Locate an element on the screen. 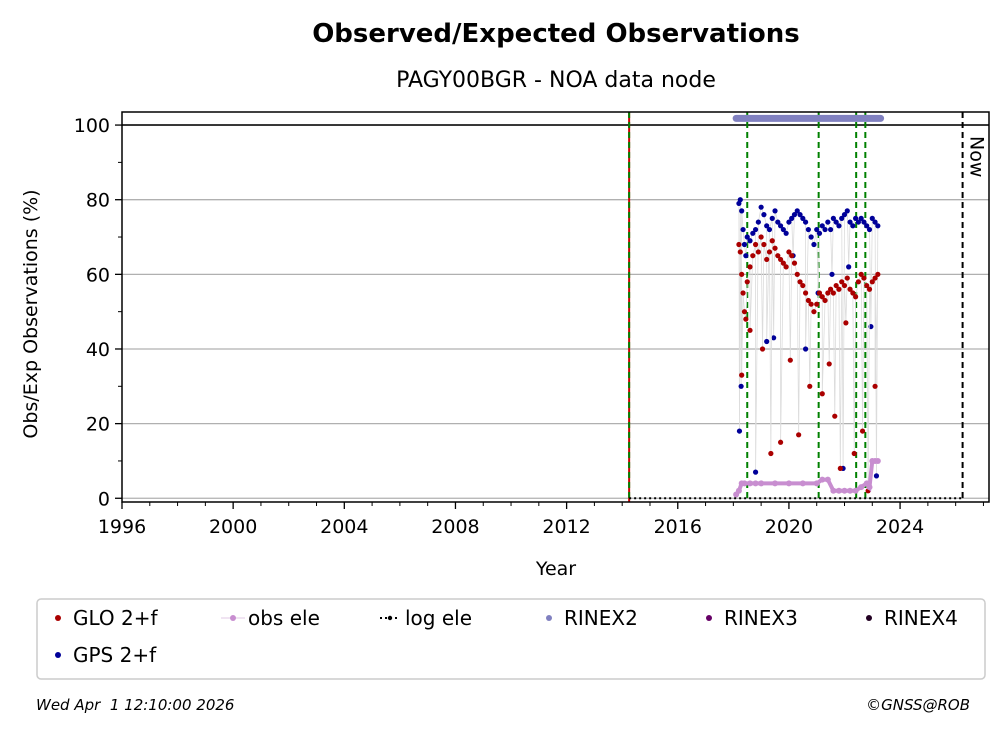 This screenshot has width=1008, height=734. y-axis: 0 20 40 60 80 100 is located at coordinates (98, 312).